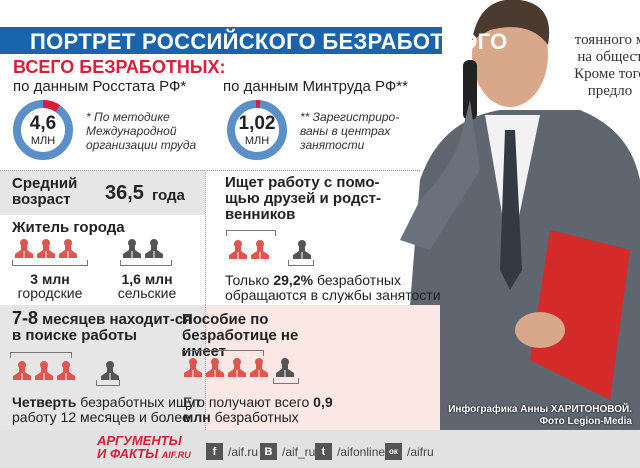 Image resolution: width=640 pixels, height=468 pixels. Describe the element at coordinates (45, 191) in the screenshot. I see `age-label: Средний возраст` at that location.